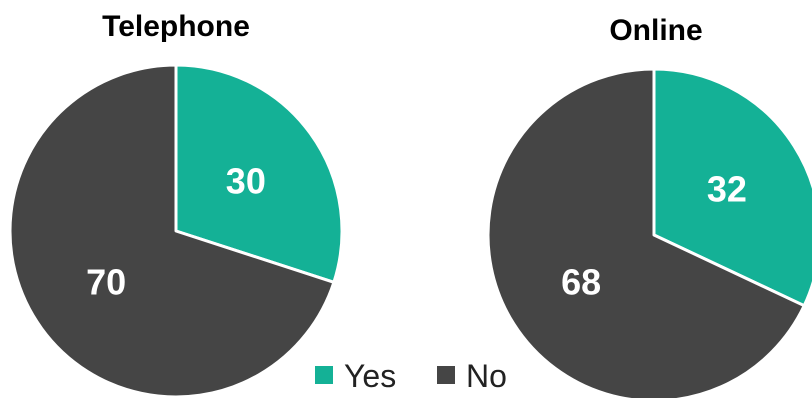 Image resolution: width=812 pixels, height=398 pixels. I want to click on chart-title: Telephone, so click(176, 26).